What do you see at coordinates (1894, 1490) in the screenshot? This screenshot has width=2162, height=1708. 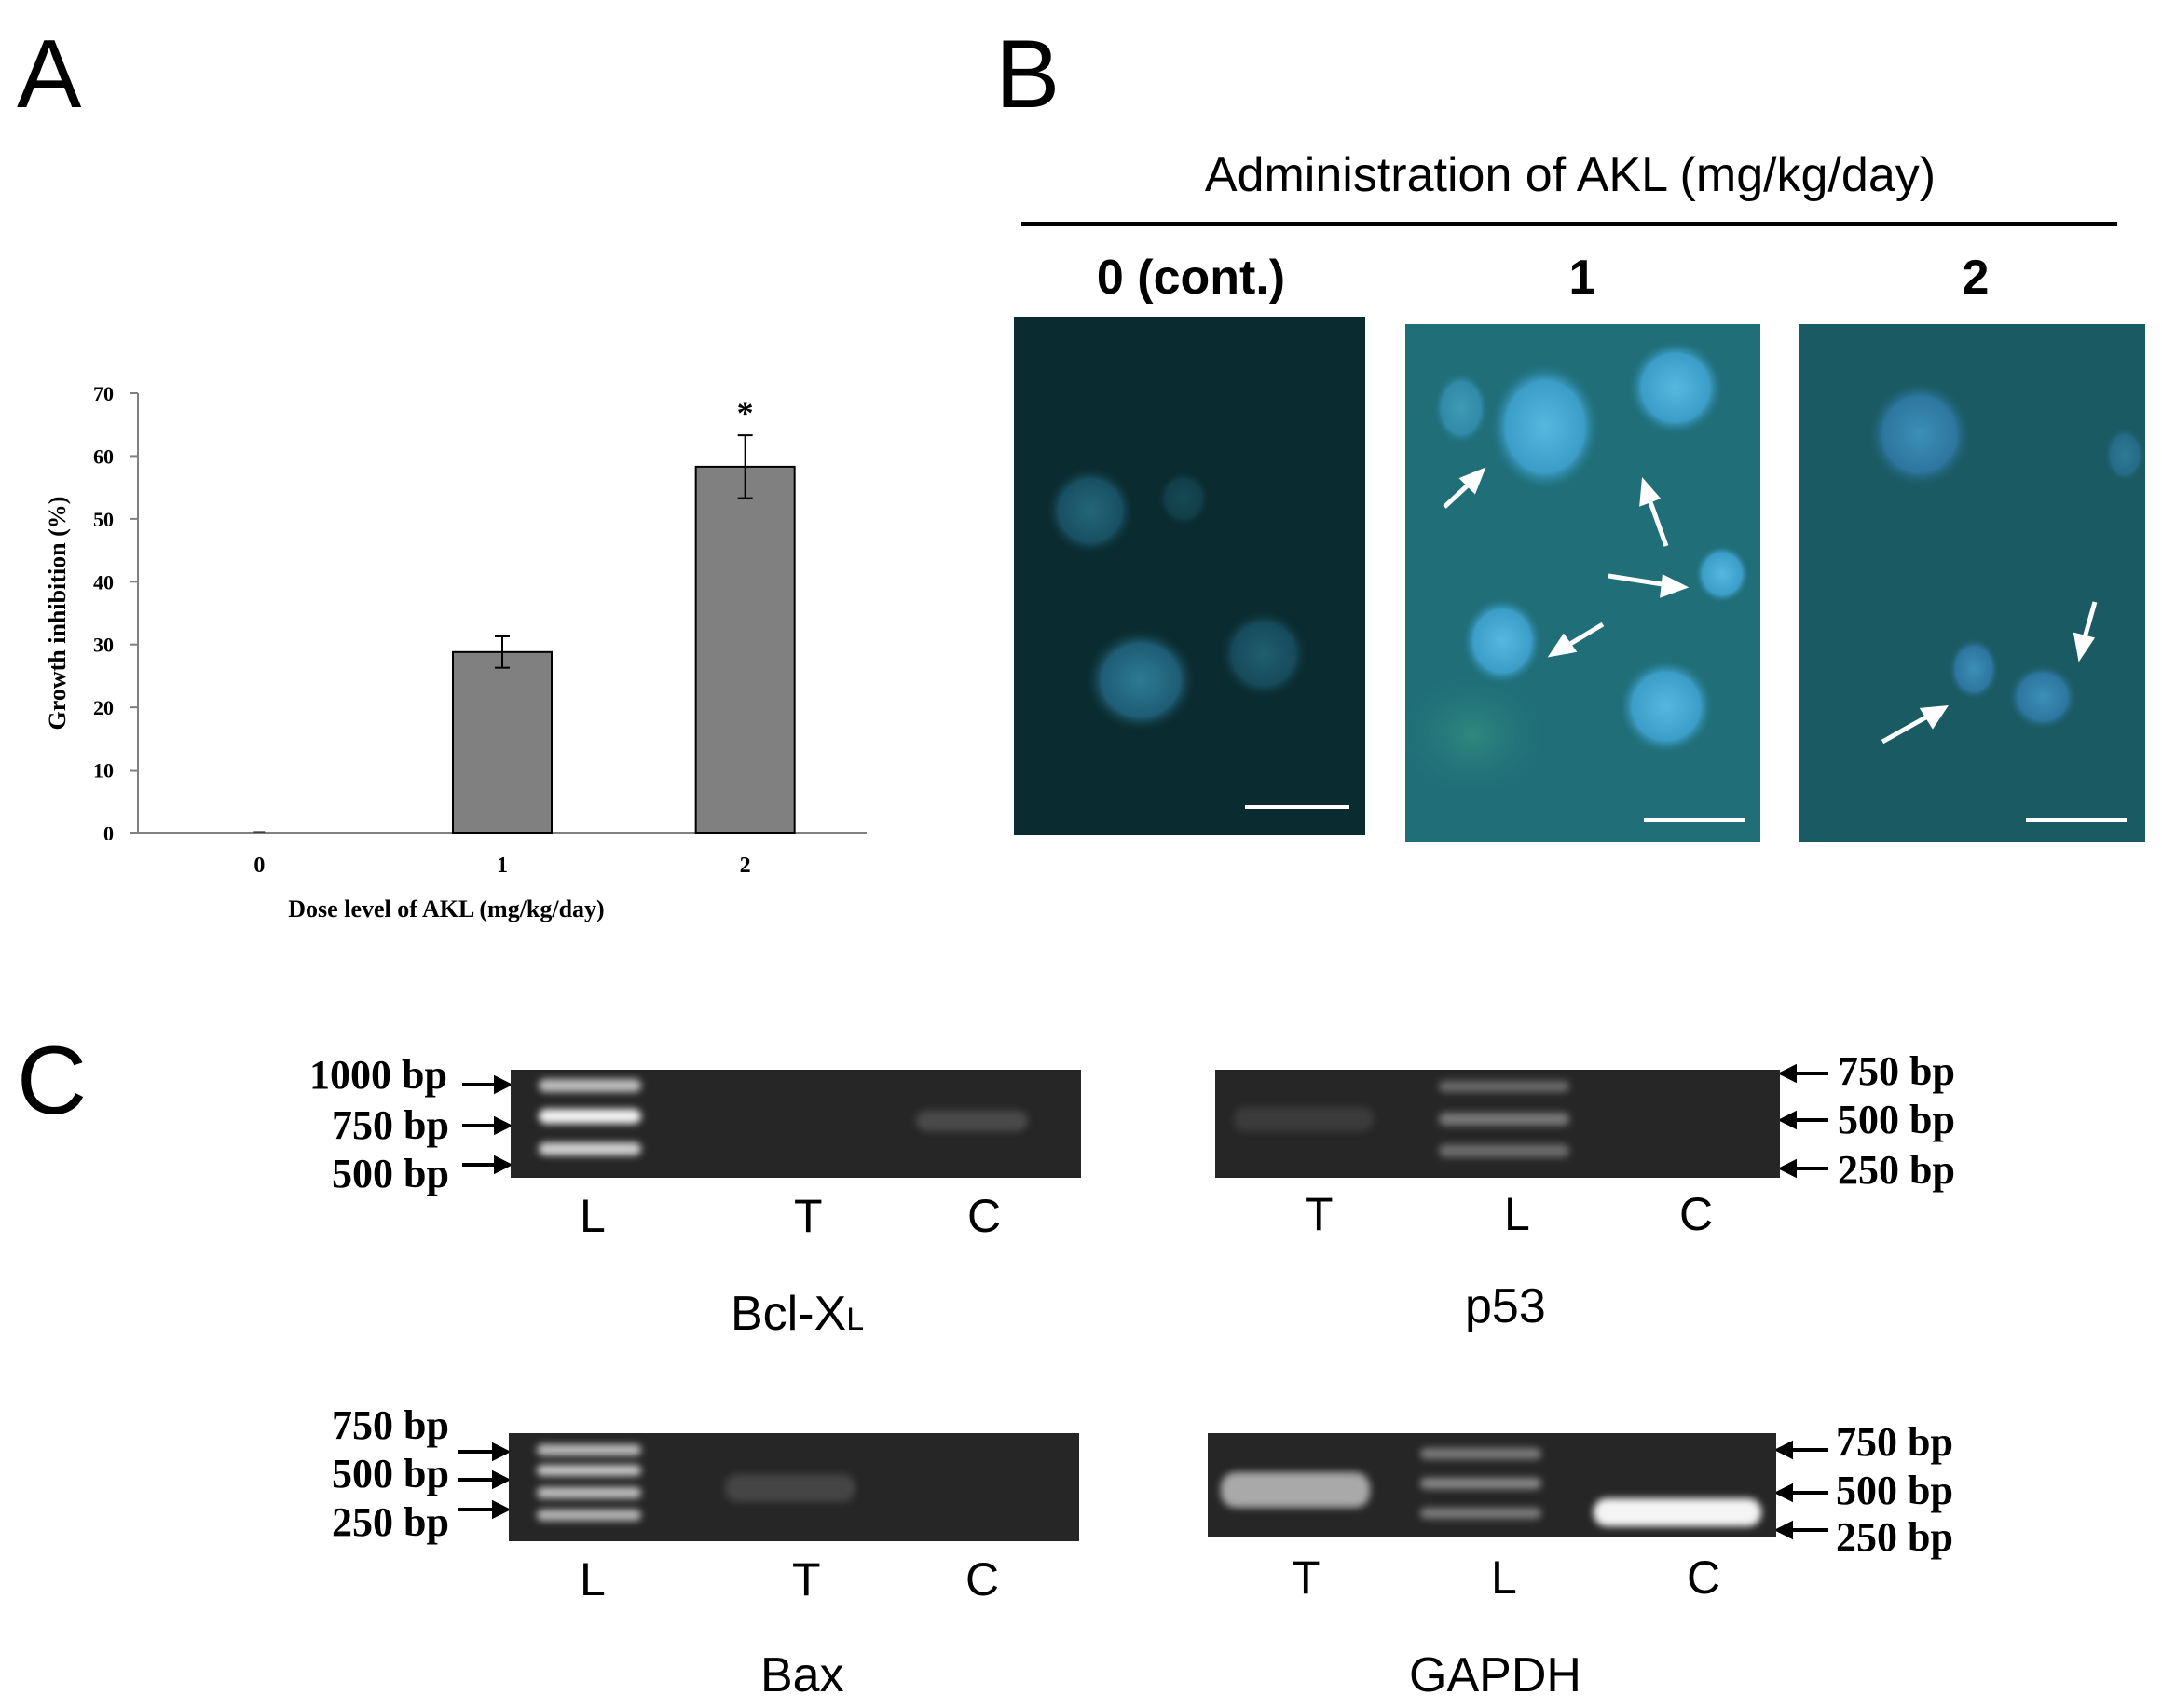 I see `gapdh-marker-500: 500 bp` at bounding box center [1894, 1490].